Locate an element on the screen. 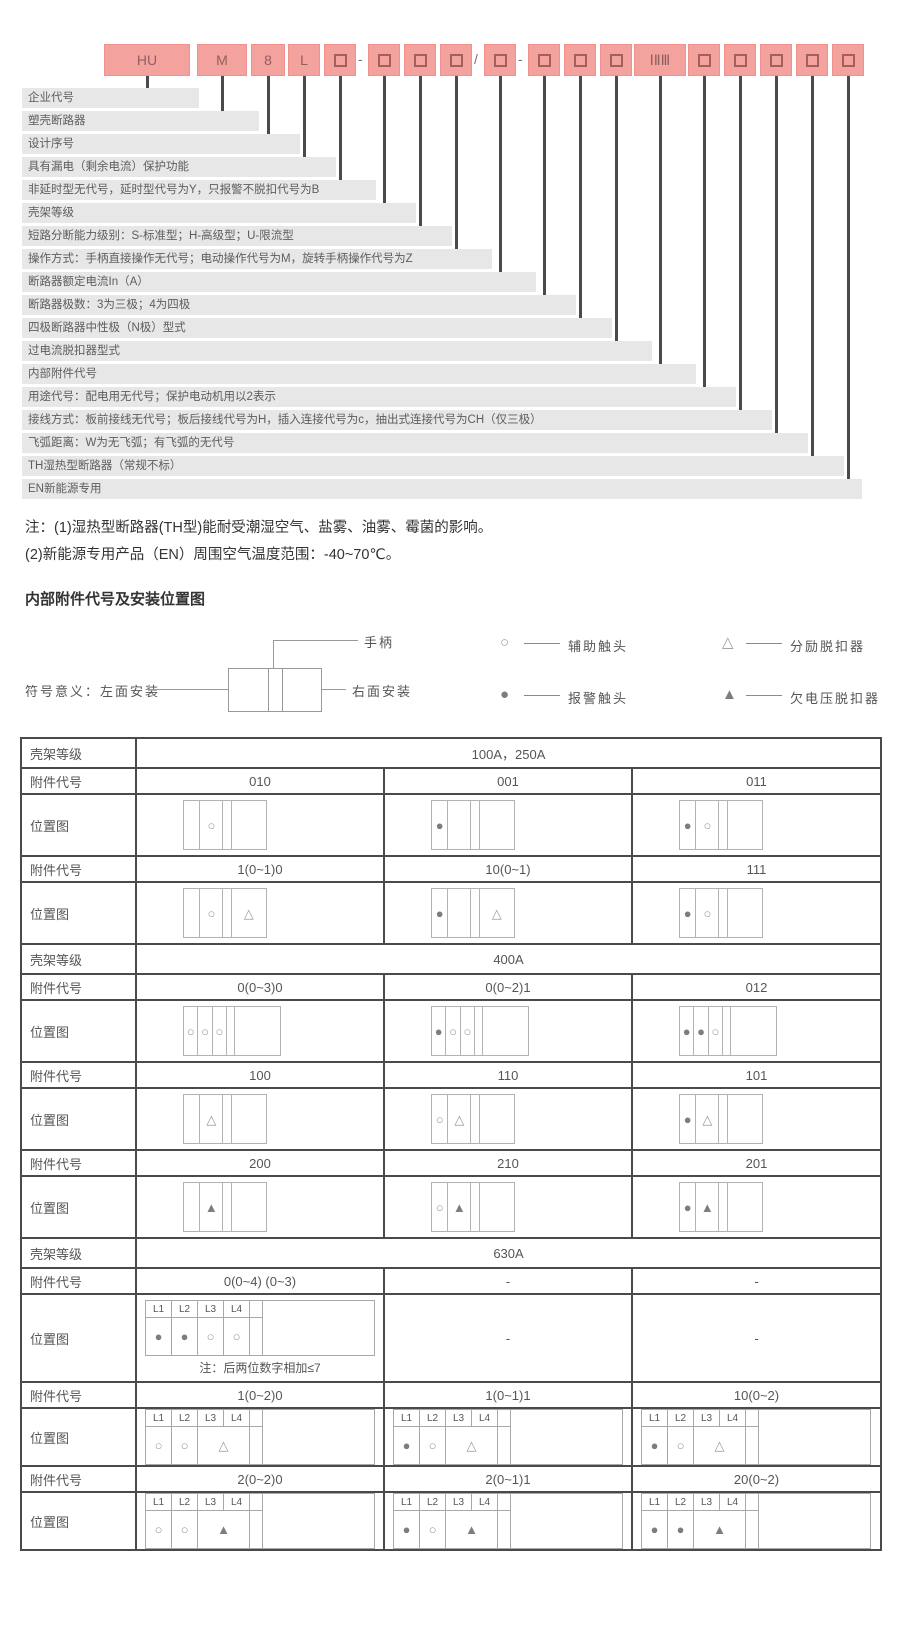 This screenshot has height=1625, width=900. position-cell: ● is located at coordinates (508, 825).